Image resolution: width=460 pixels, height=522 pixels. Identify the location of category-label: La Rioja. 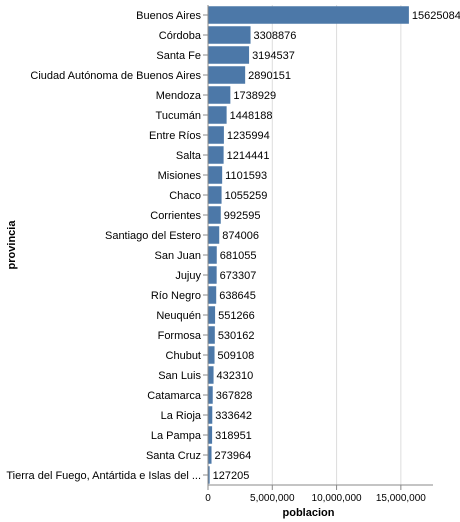
(181, 416).